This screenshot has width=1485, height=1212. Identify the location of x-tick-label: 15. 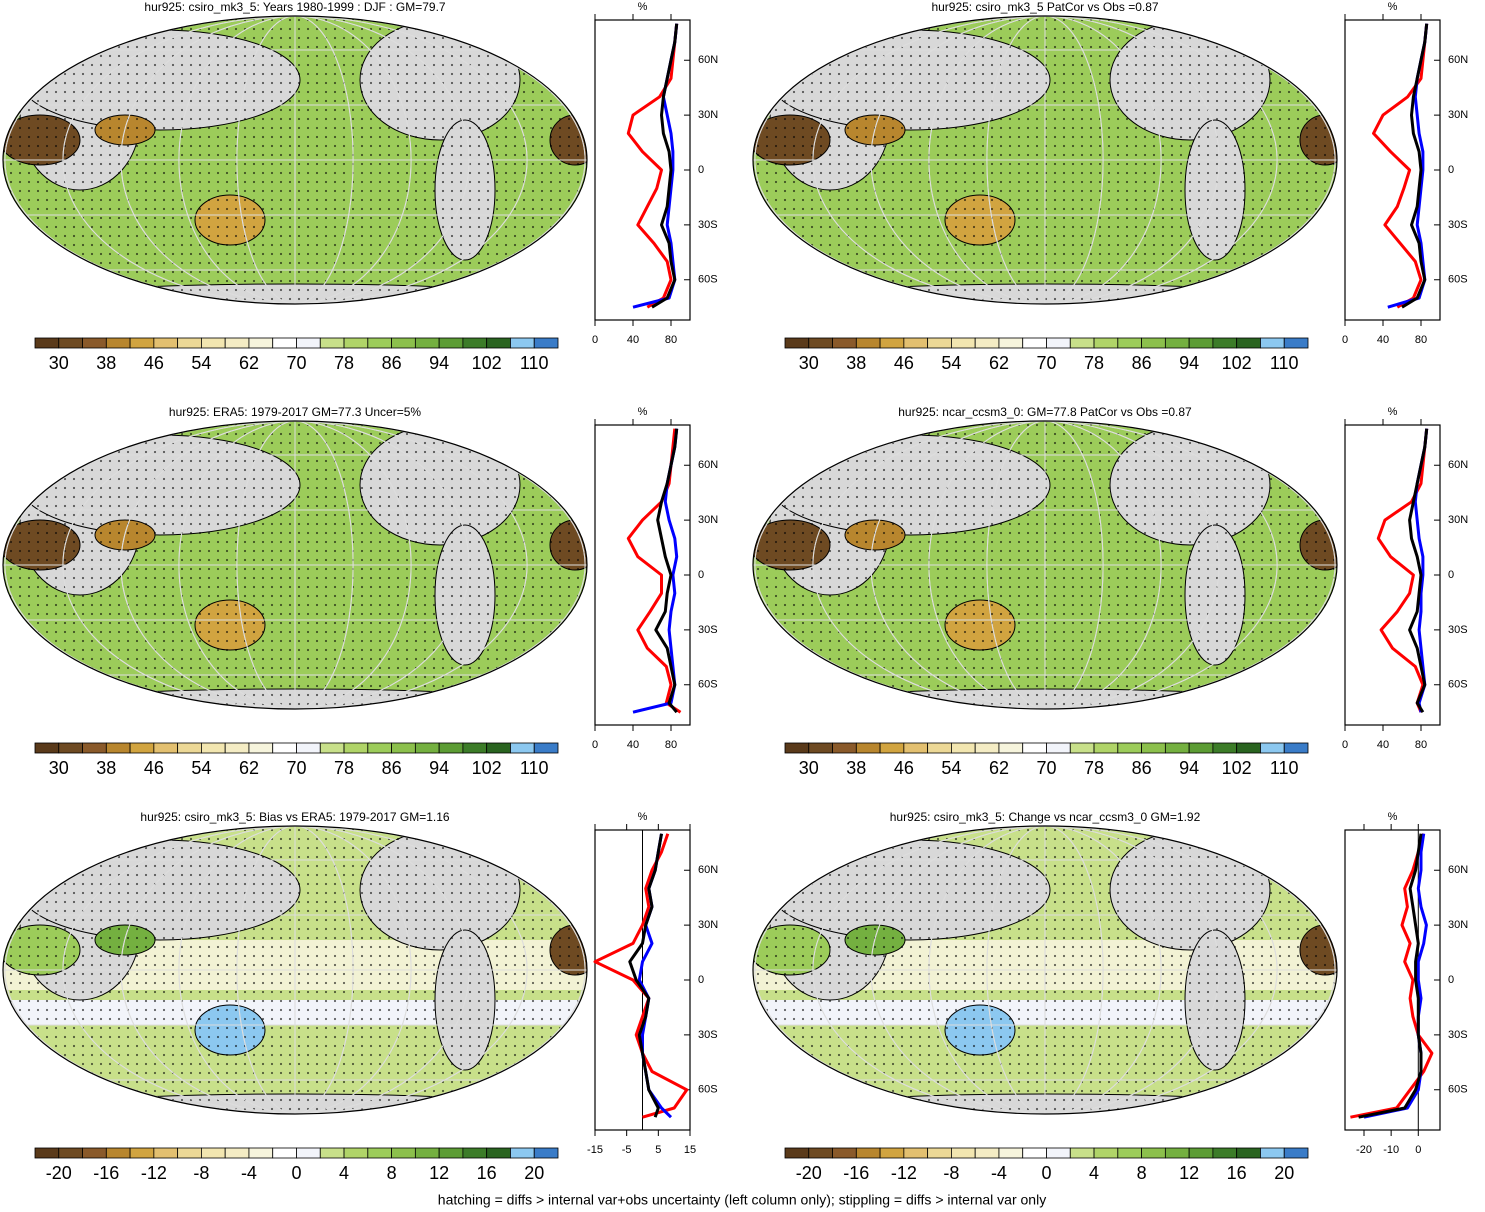
(690, 1150).